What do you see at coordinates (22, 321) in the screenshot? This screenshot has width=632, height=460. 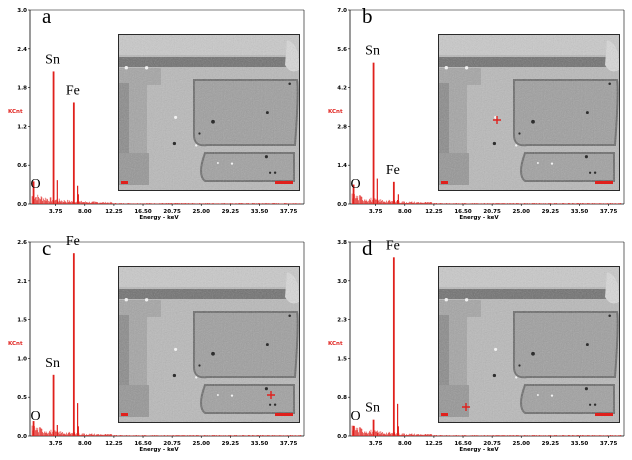 I see `y-tick-label: 1.5` at bounding box center [22, 321].